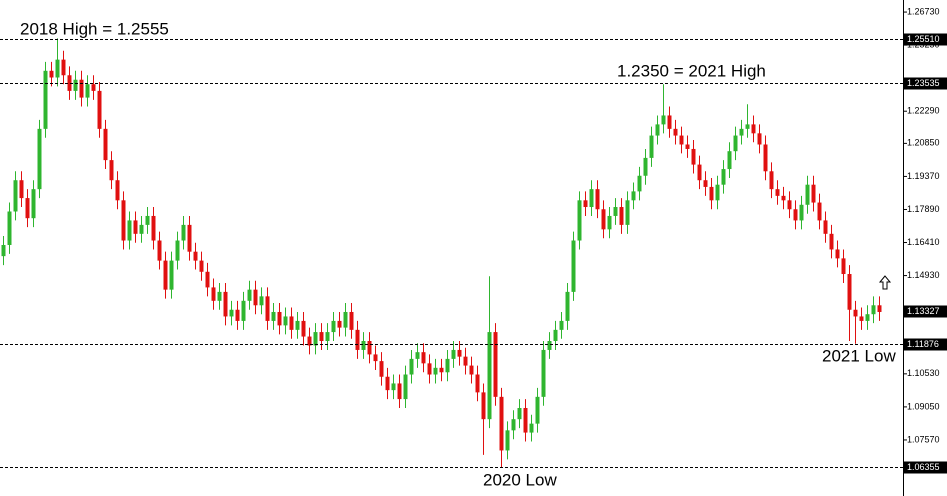 The height and width of the screenshot is (496, 947). I want to click on y-tick-label: 1.22290, so click(923, 111).